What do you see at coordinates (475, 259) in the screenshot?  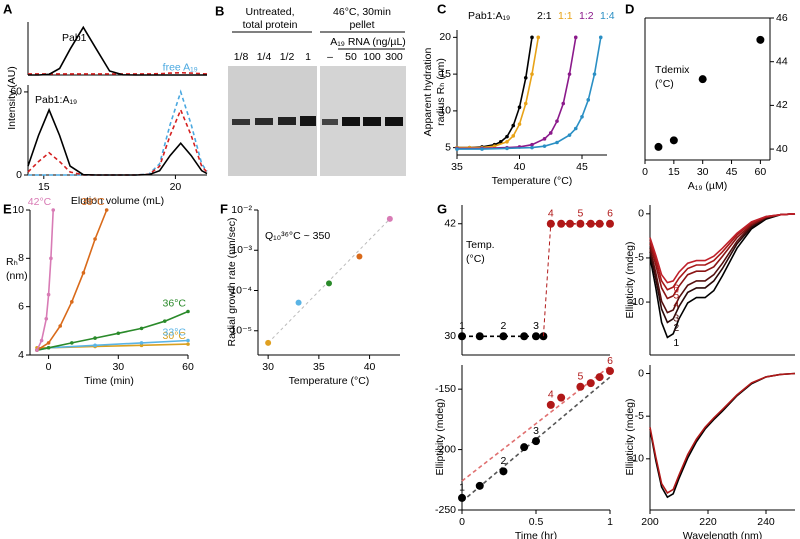 I see `y-axis-label: (°C)` at bounding box center [475, 259].